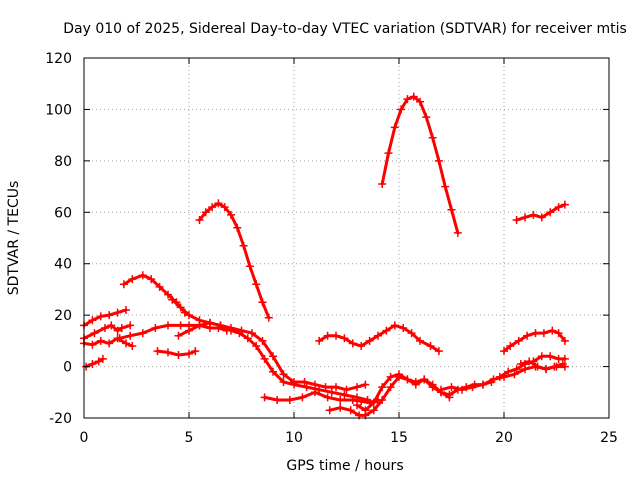 Image resolution: width=640 pixels, height=480 pixels. I want to click on series-trace-o, so click(420, 164).